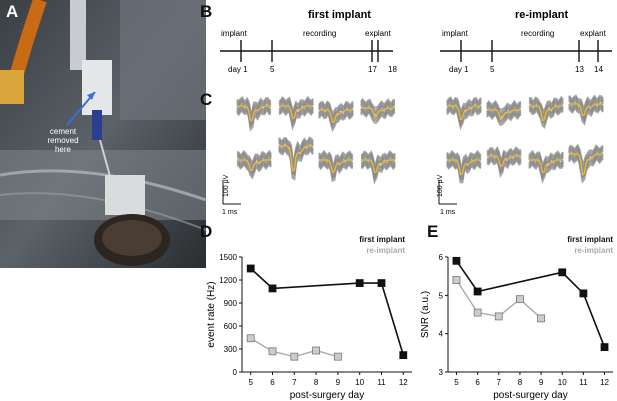 The image size is (617, 401). I want to click on scalebar-right: 100 μV 1 ms, so click(447, 195).